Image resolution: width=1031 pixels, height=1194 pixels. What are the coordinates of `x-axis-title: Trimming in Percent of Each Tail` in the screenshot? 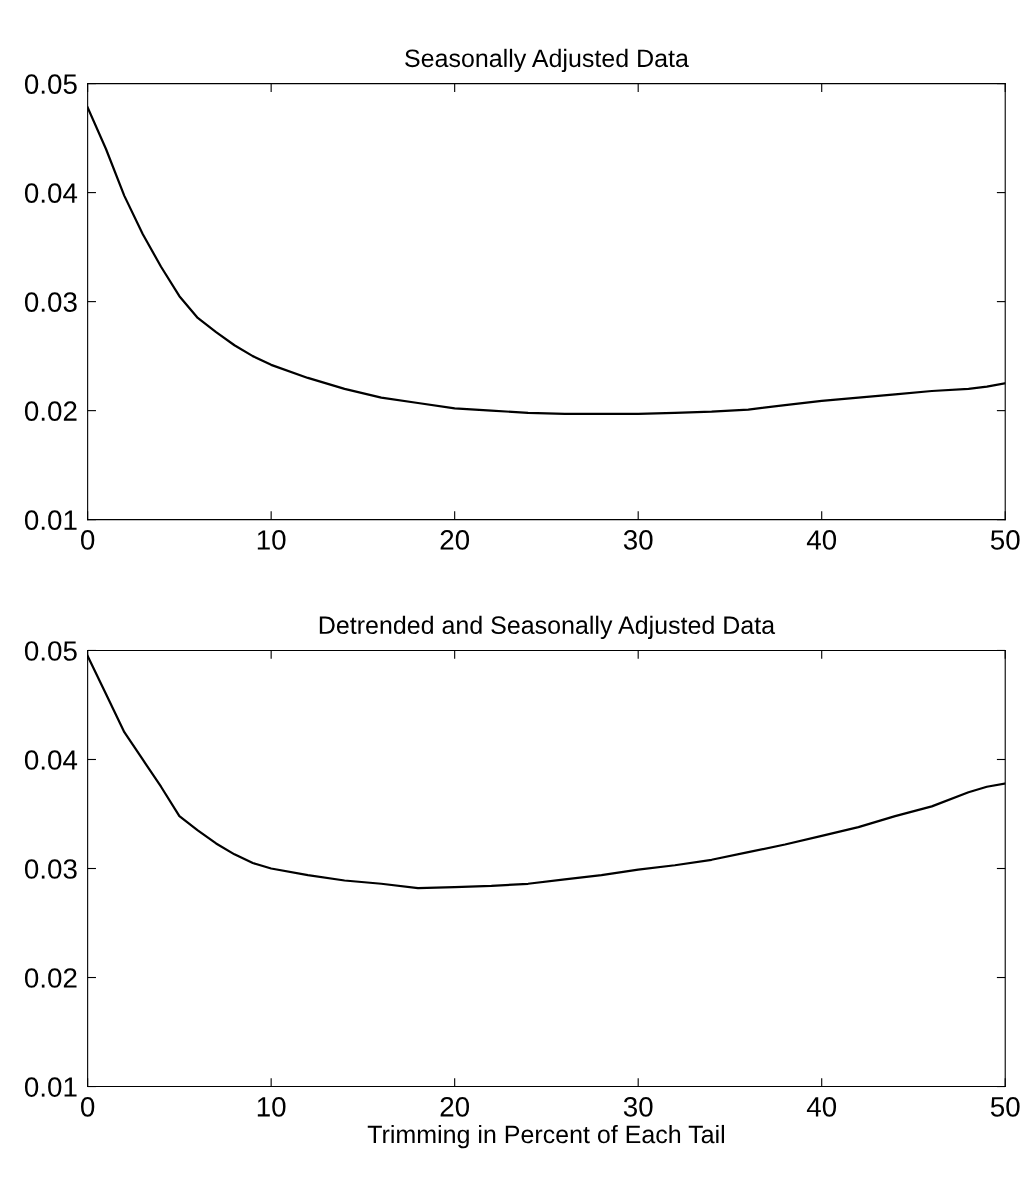 It's located at (545, 1136).